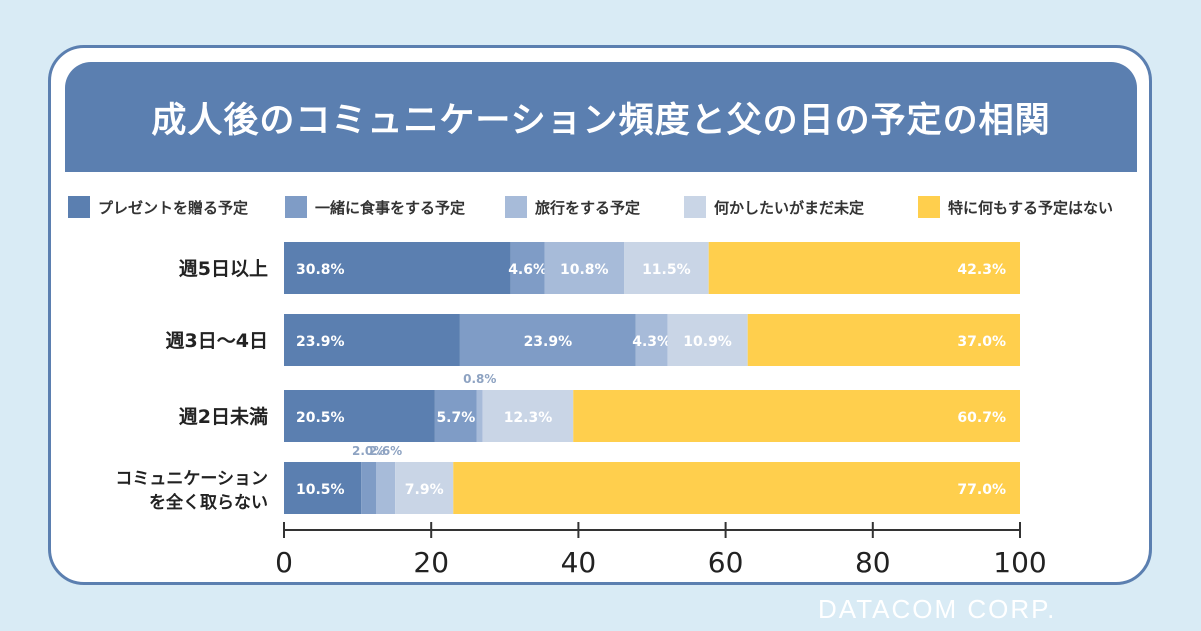 Image resolution: width=1201 pixels, height=631 pixels. I want to click on x-tick-label: 20, so click(431, 562).